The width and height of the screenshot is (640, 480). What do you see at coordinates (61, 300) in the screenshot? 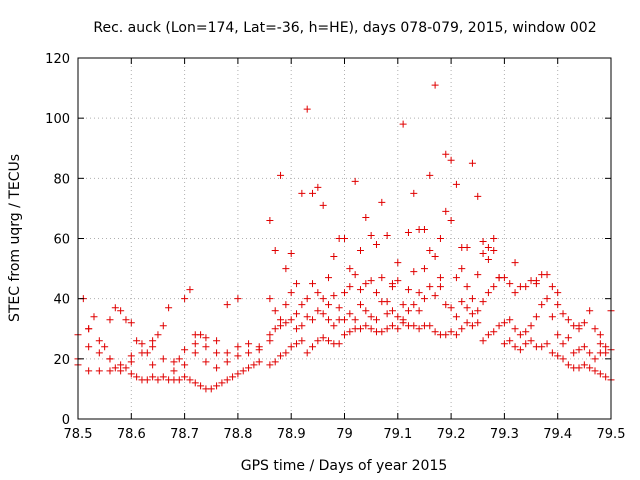
I see `y-tick-label: 40` at bounding box center [61, 300].